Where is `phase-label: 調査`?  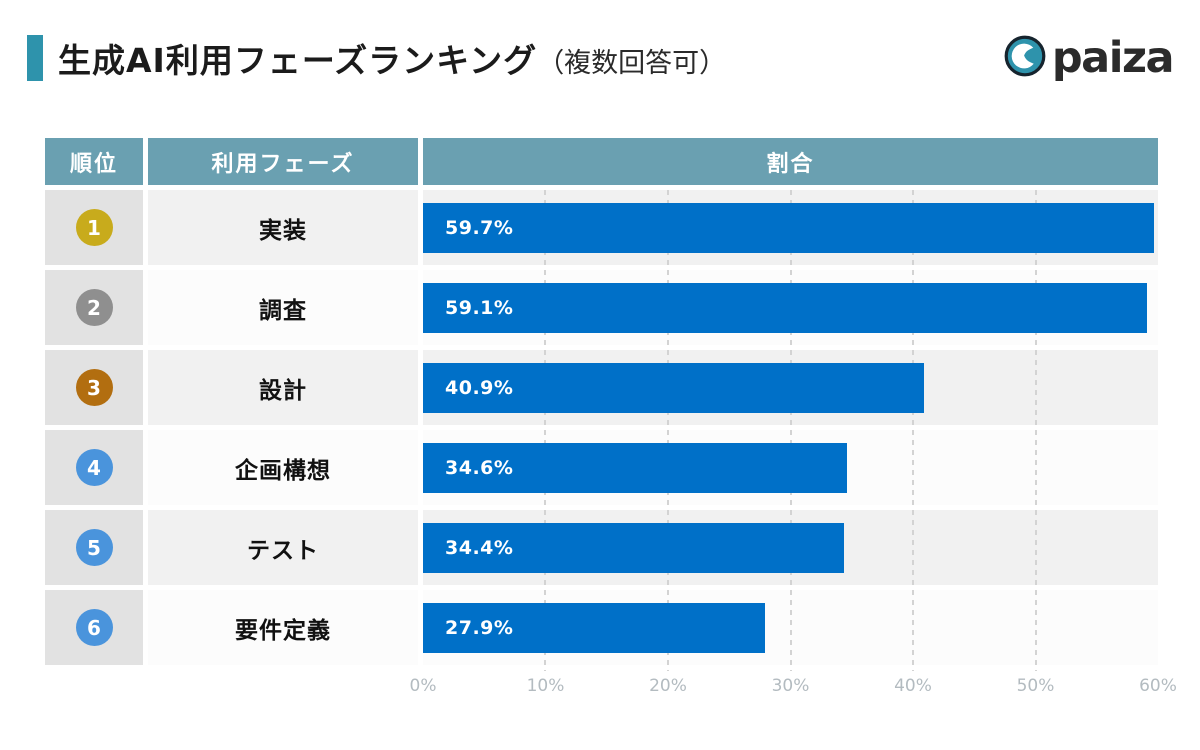
phase-label: 調査 is located at coordinates (283, 307).